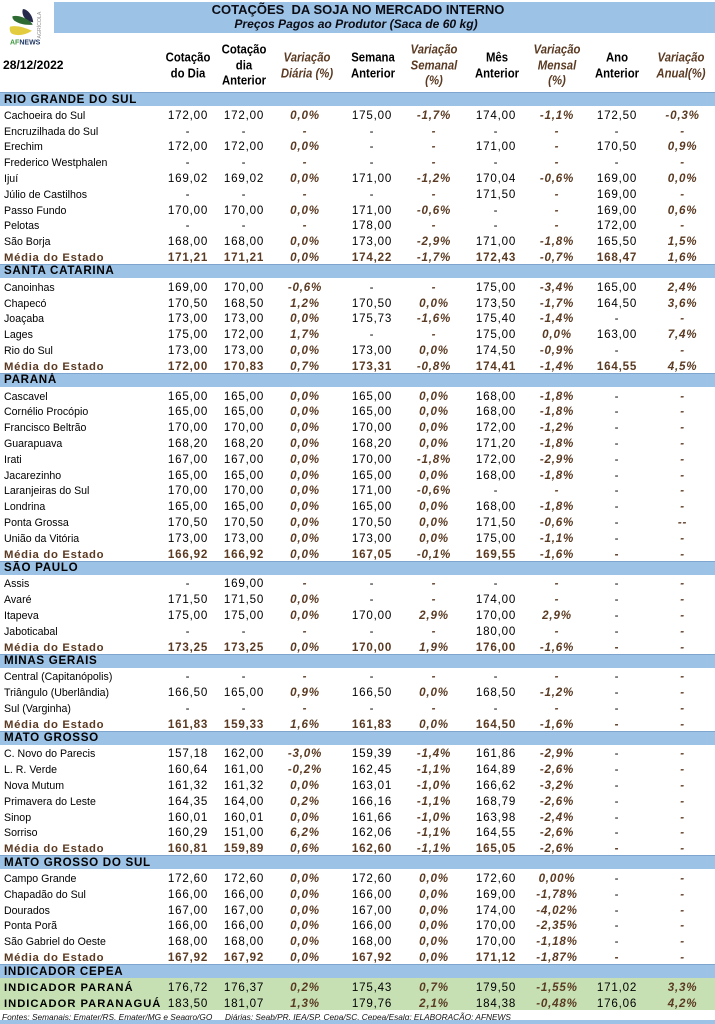  What do you see at coordinates (25, 43) in the screenshot?
I see `svg-text: AFNEWS` at bounding box center [25, 43].